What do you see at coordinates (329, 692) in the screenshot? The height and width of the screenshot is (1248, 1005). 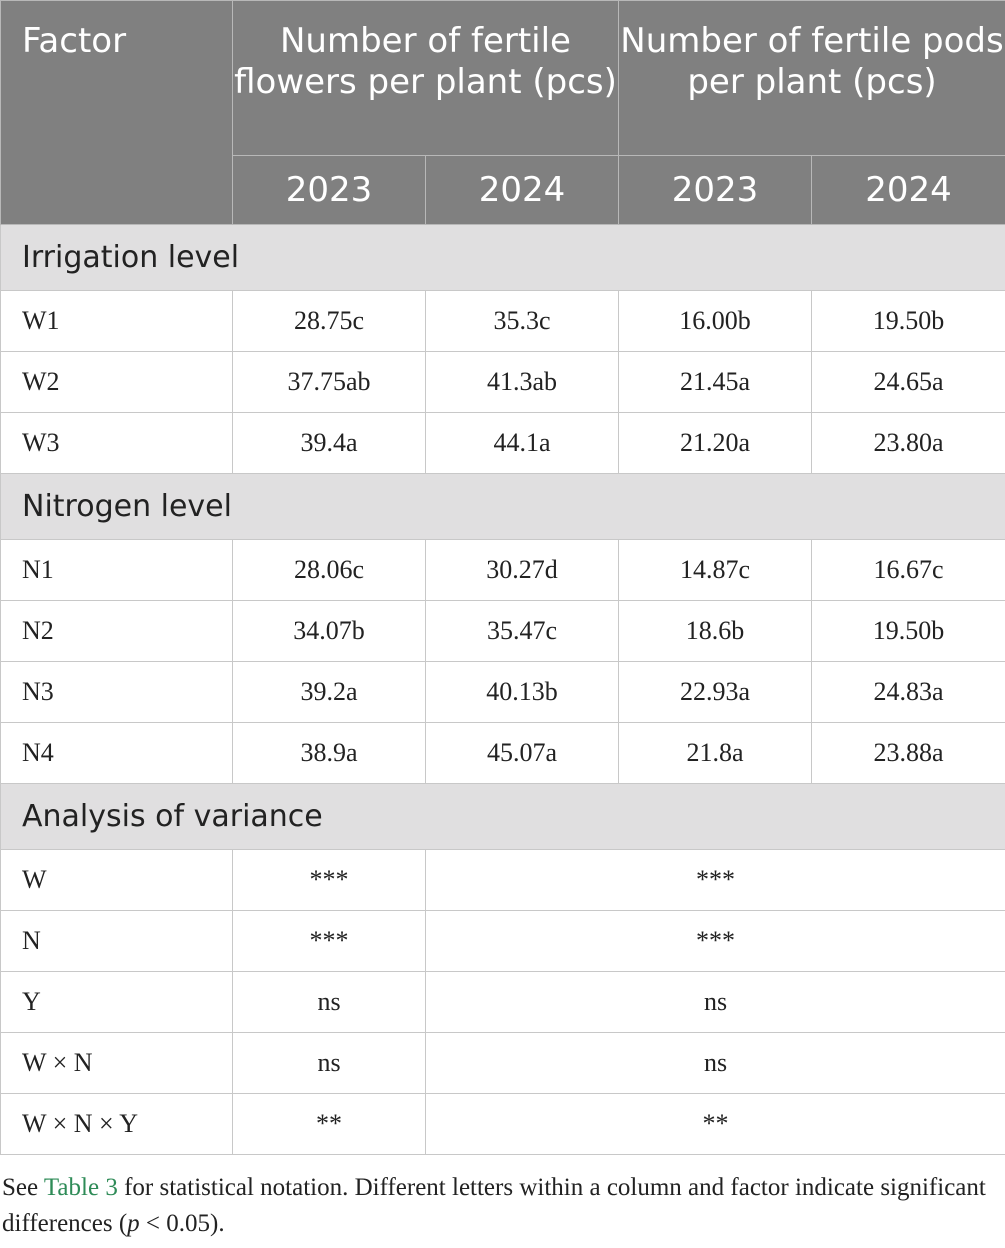 I see `table-cell: 39.2a` at bounding box center [329, 692].